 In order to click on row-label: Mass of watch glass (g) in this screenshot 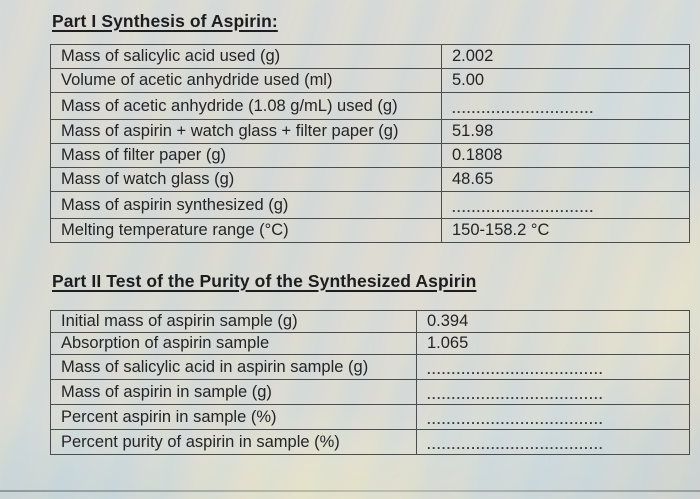, I will do `click(246, 179)`.